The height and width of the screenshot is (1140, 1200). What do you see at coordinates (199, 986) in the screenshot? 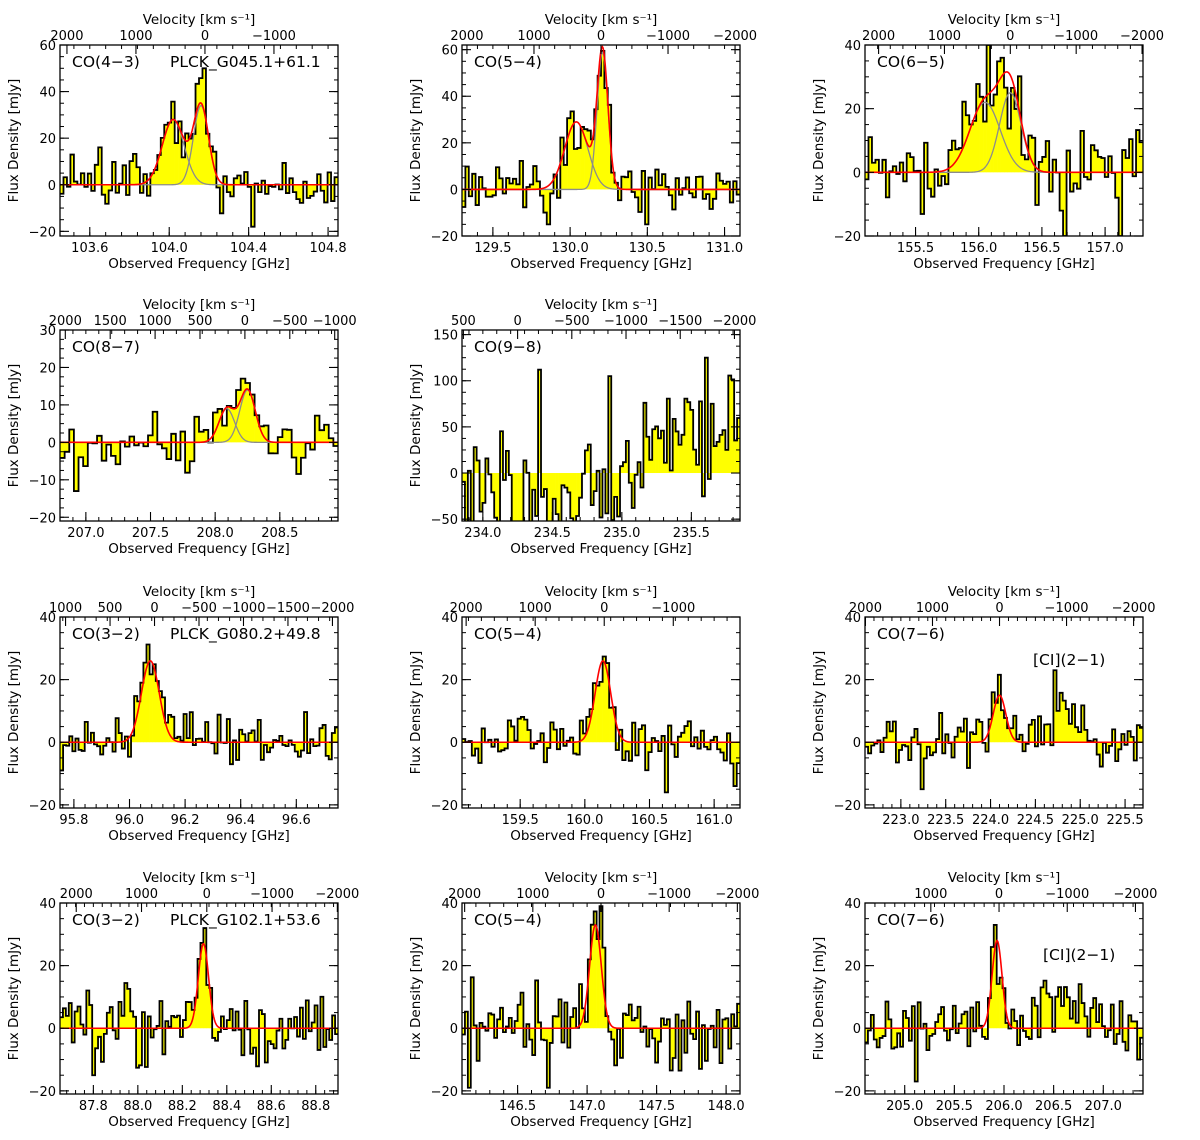
I see `fit-lines` at bounding box center [199, 986].